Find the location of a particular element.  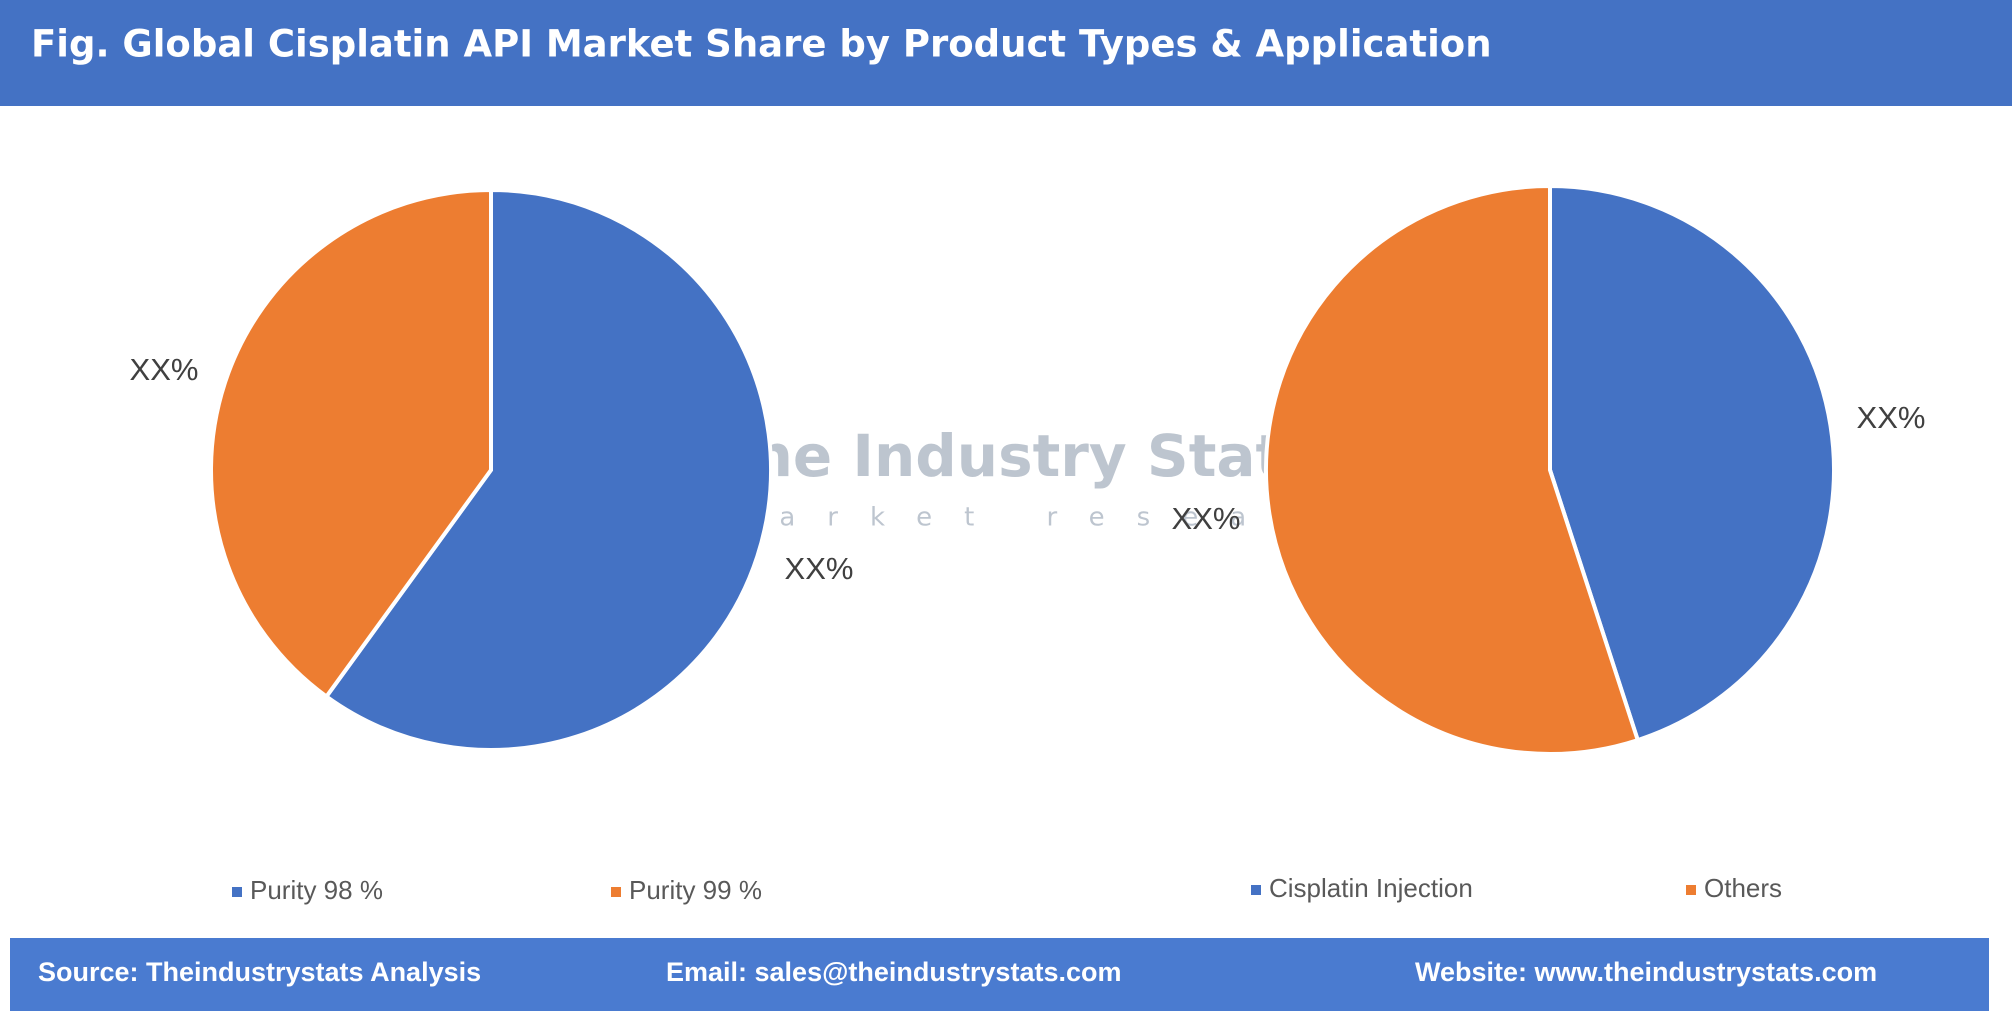

footer-email: Email: sales@theindustrystats.com is located at coordinates (893, 972).